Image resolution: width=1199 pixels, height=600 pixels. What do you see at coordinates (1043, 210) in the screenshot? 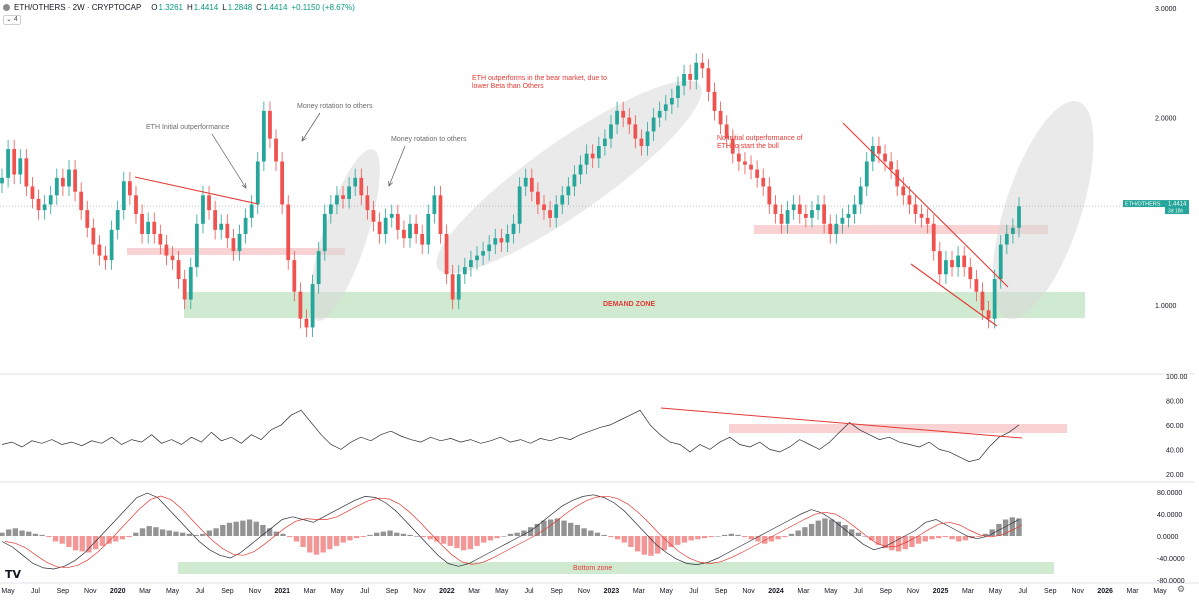
I see `highlight-ellipse` at bounding box center [1043, 210].